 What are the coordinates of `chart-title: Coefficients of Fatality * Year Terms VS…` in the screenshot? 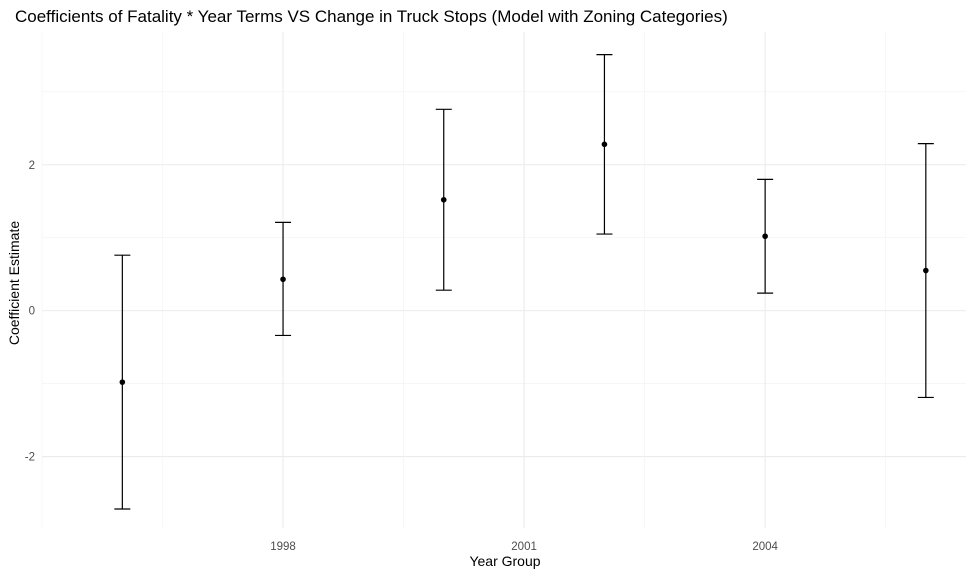 It's located at (371, 16).